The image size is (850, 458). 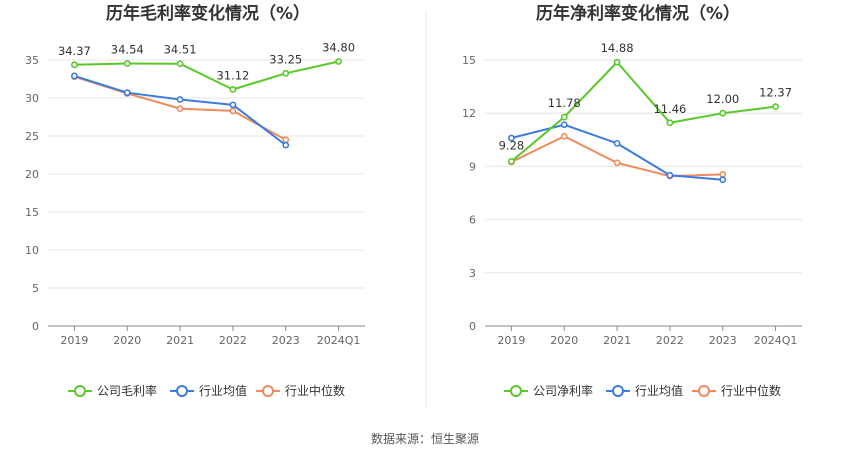 I want to click on data-label: 12.00, so click(x=722, y=99).